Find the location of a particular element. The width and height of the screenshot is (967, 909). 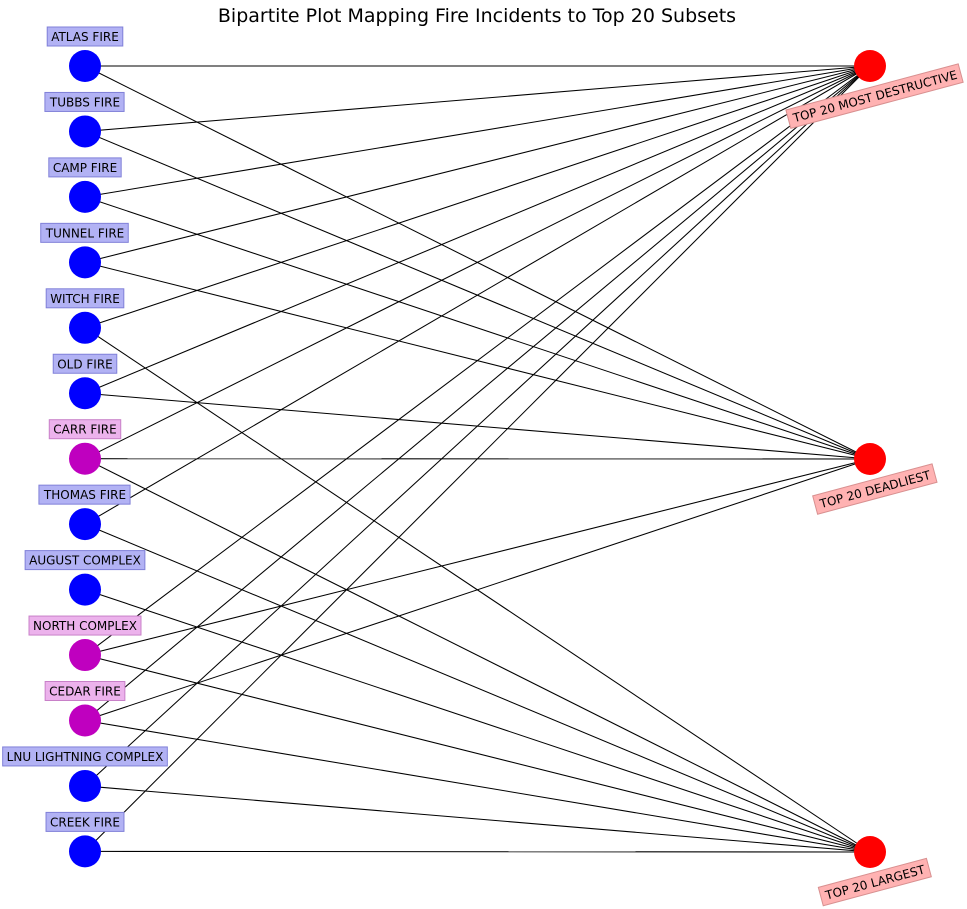

edge-tubbs-destructive is located at coordinates (477, 98).